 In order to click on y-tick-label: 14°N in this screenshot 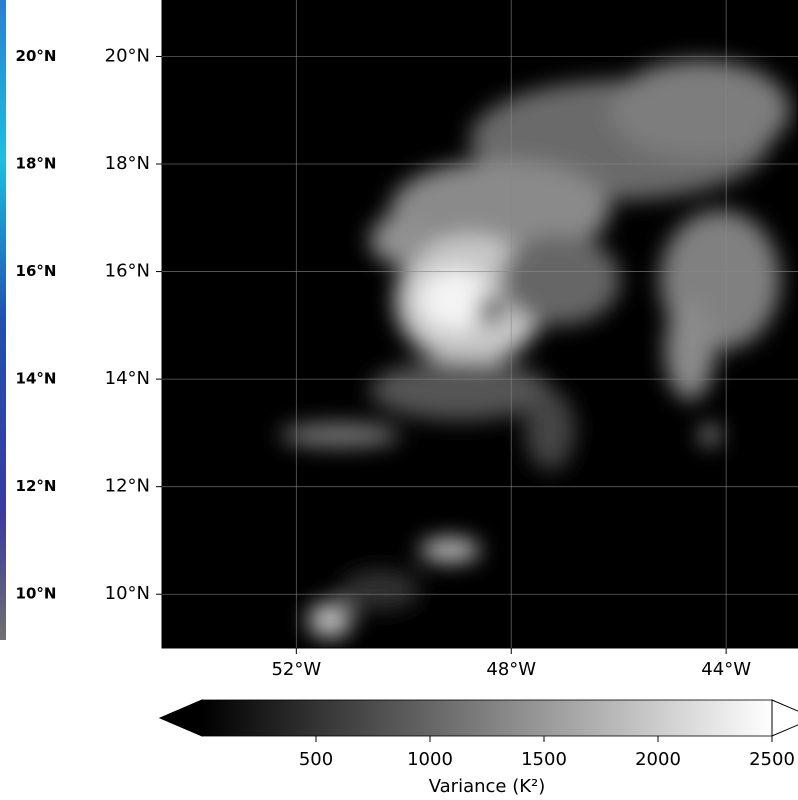, I will do `click(127, 378)`.